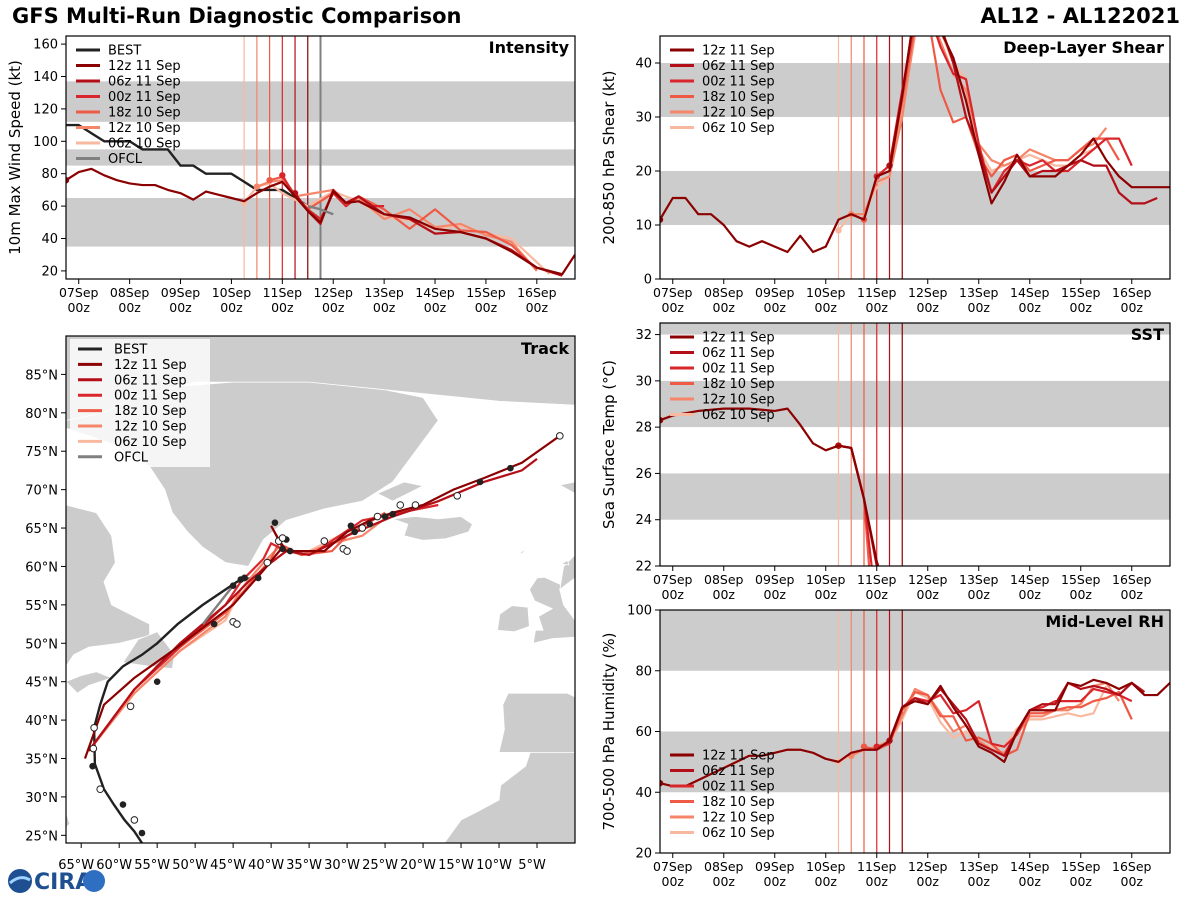  What do you see at coordinates (333, 292) in the screenshot?
I see `intensity-xtick-label: 12Sep` at bounding box center [333, 292].